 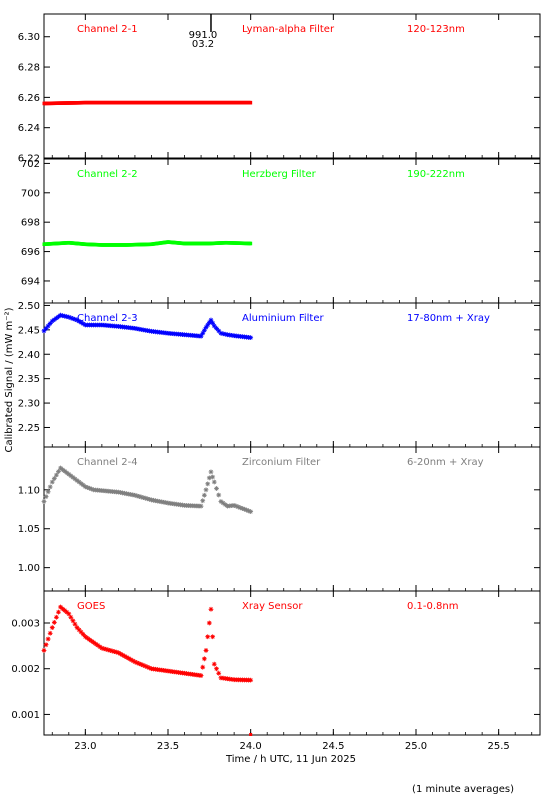 What do you see at coordinates (203, 35) in the screenshot?
I see `marker-label: 991.0` at bounding box center [203, 35].